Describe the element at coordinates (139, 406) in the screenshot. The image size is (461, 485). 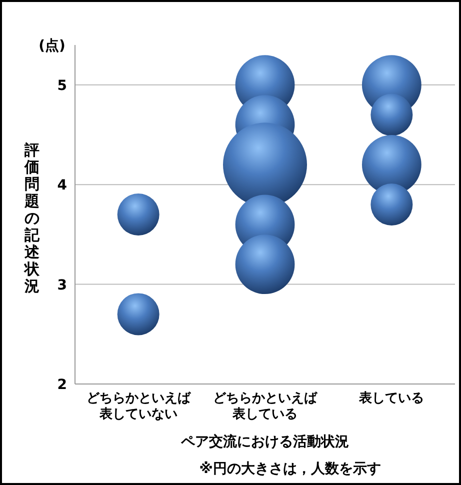
I see `x-tick-label: どちらかといえば表していない` at that location.